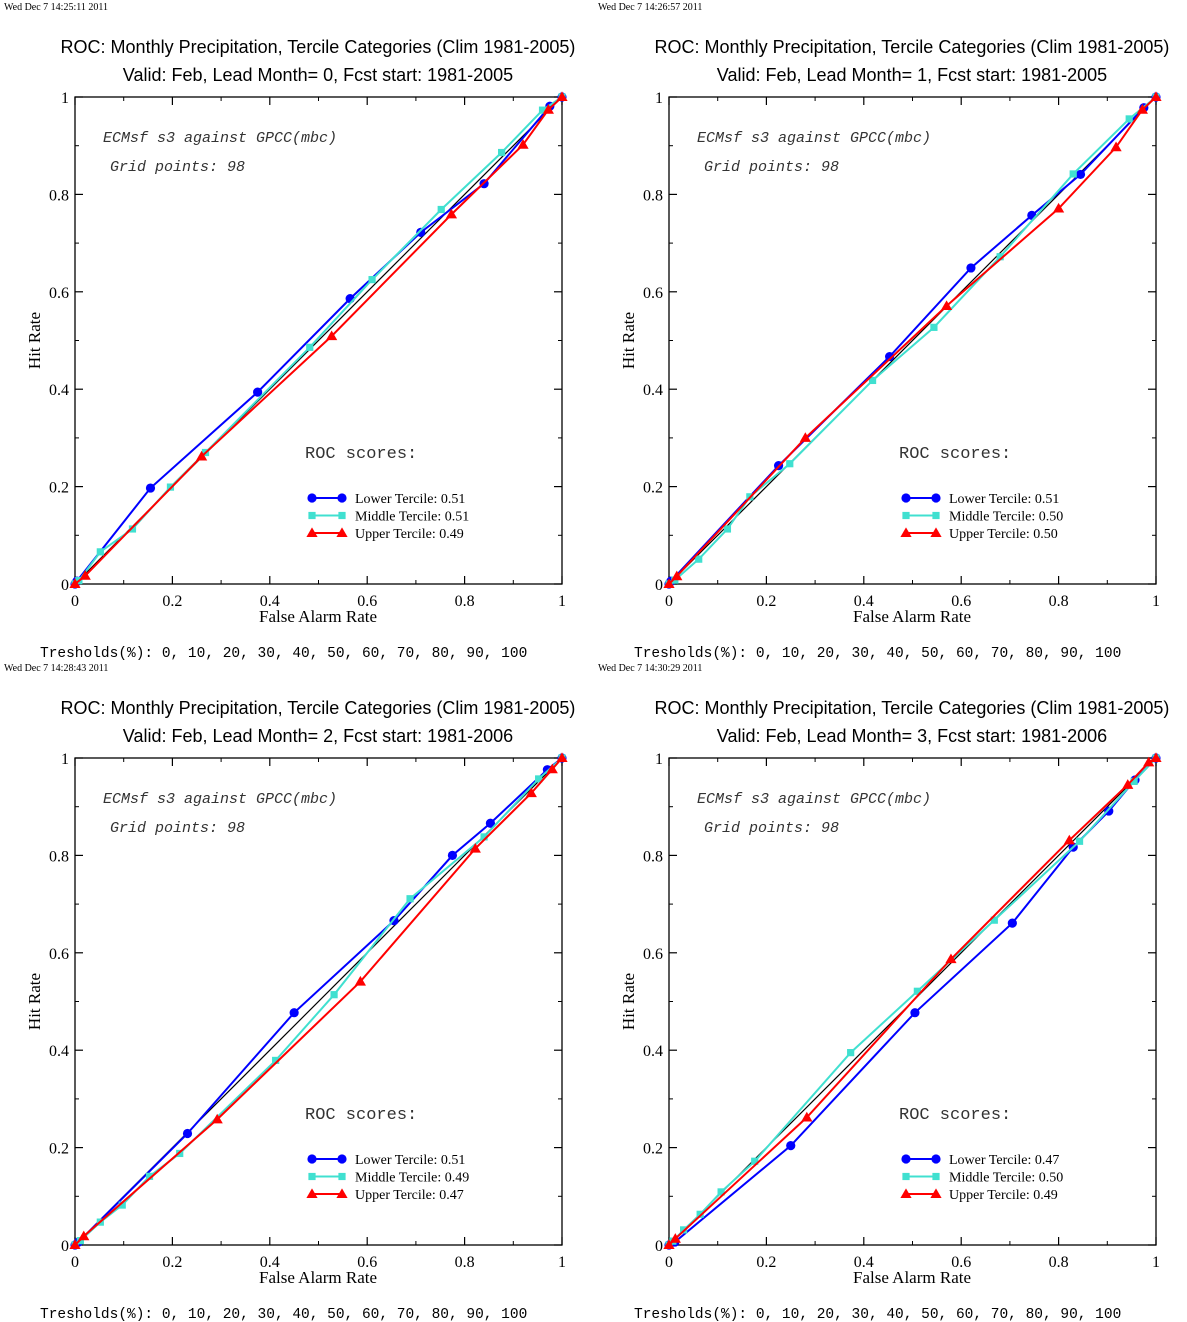 This screenshot has height=1322, width=1187. I want to click on legend-entry: Lower Tercile: 0.47, so click(1004, 1160).